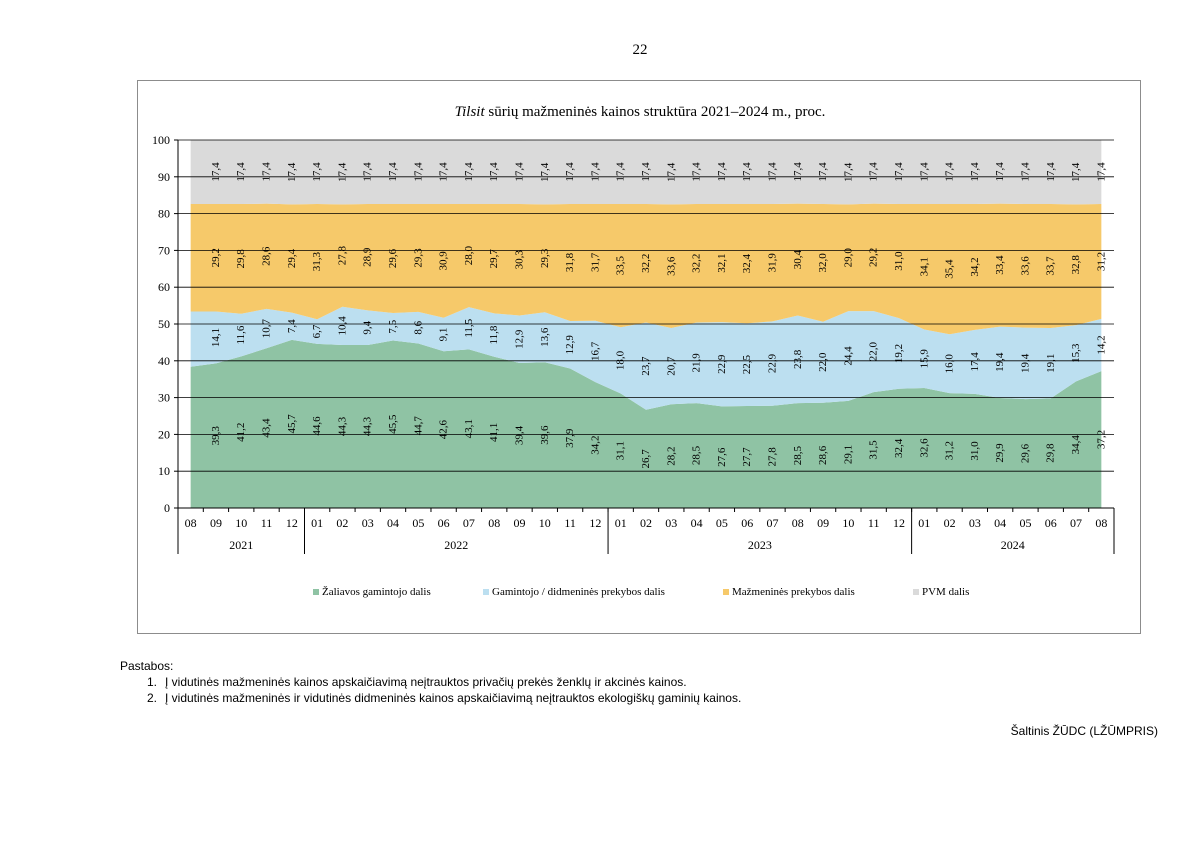 This screenshot has height=849, width=1200. Describe the element at coordinates (241, 432) in the screenshot. I see `data-label: 41,2` at that location.